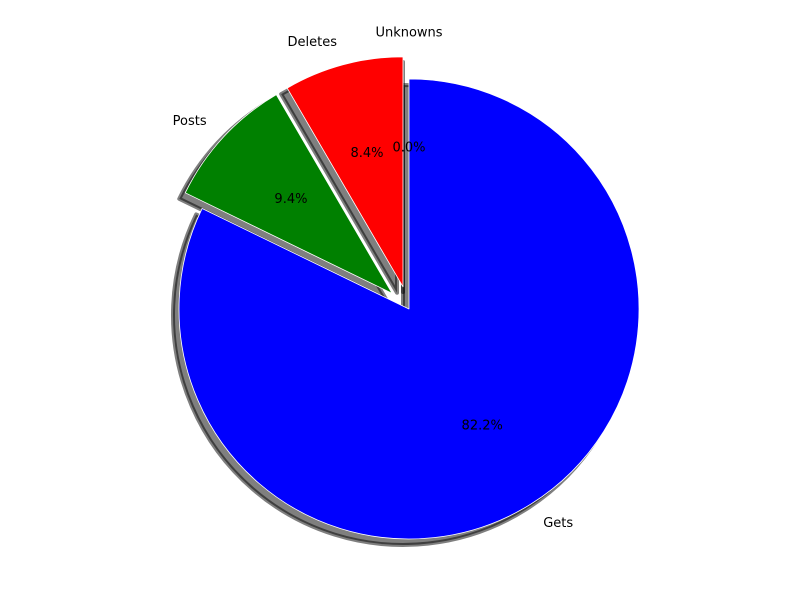 This screenshot has height=600, width=800. I want to click on pie-slice-posts, so click(288, 194).